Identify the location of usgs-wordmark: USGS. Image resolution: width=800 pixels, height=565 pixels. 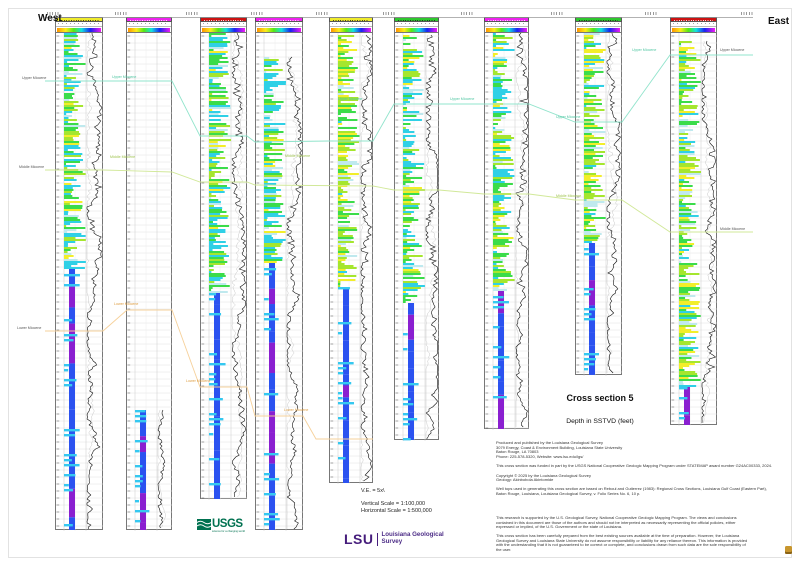
(227, 524).